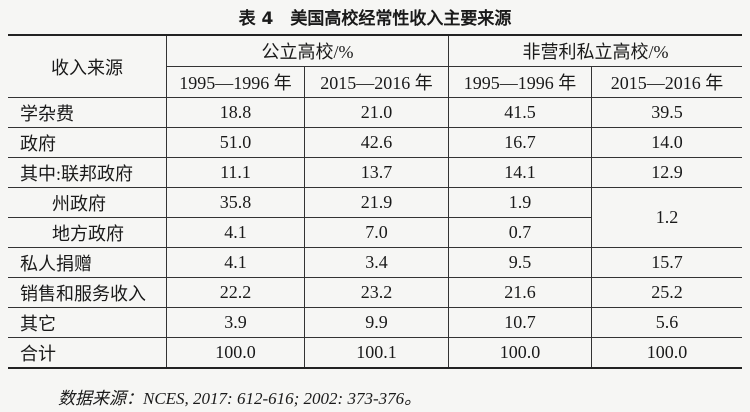 The height and width of the screenshot is (412, 750). I want to click on row-label: 其它, so click(87, 322).